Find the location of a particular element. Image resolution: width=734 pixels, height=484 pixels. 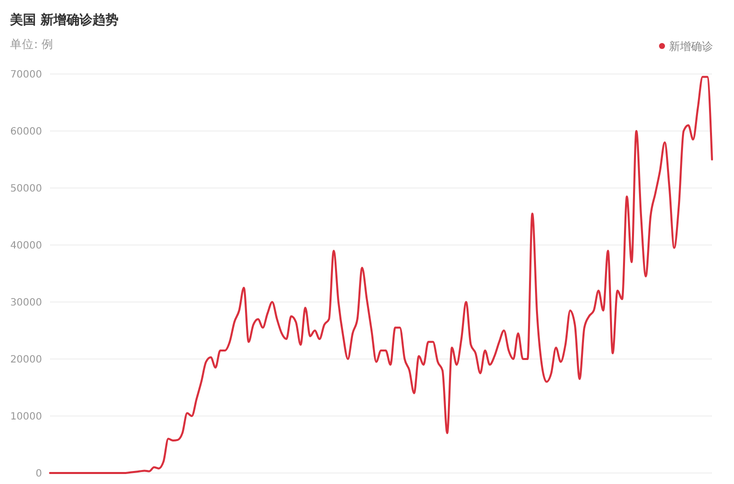

y-tick-label: 60000 is located at coordinates (26, 132).